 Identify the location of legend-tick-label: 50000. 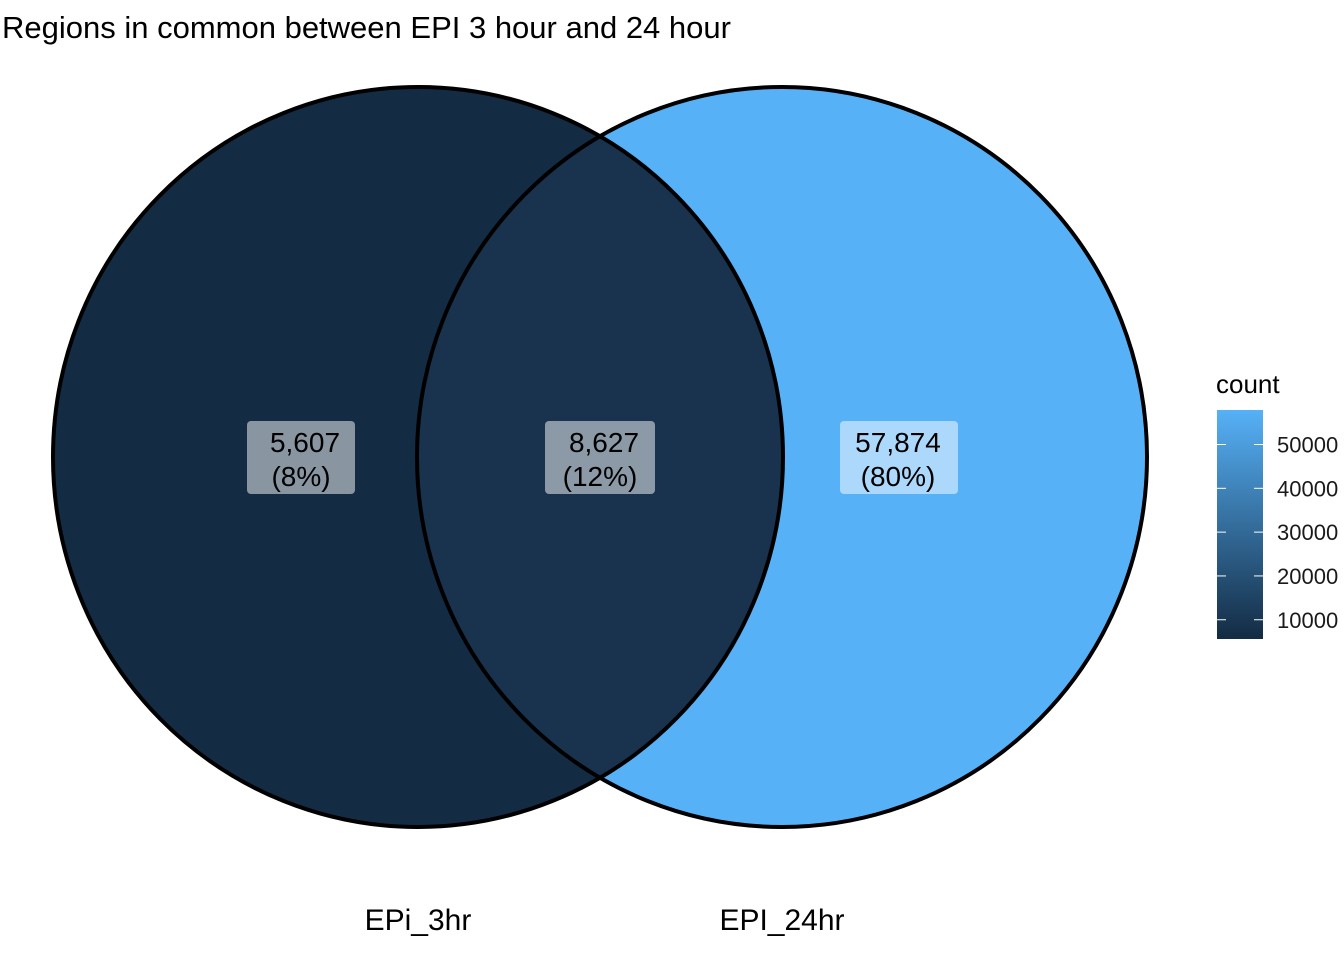
(1307, 444).